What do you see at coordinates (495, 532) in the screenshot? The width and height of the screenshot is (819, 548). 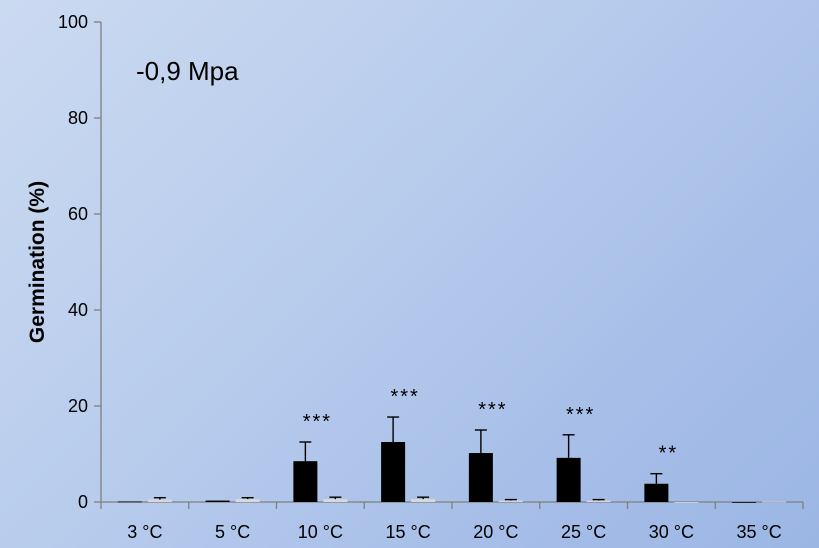 I see `x-tick-label: 20 °C` at bounding box center [495, 532].